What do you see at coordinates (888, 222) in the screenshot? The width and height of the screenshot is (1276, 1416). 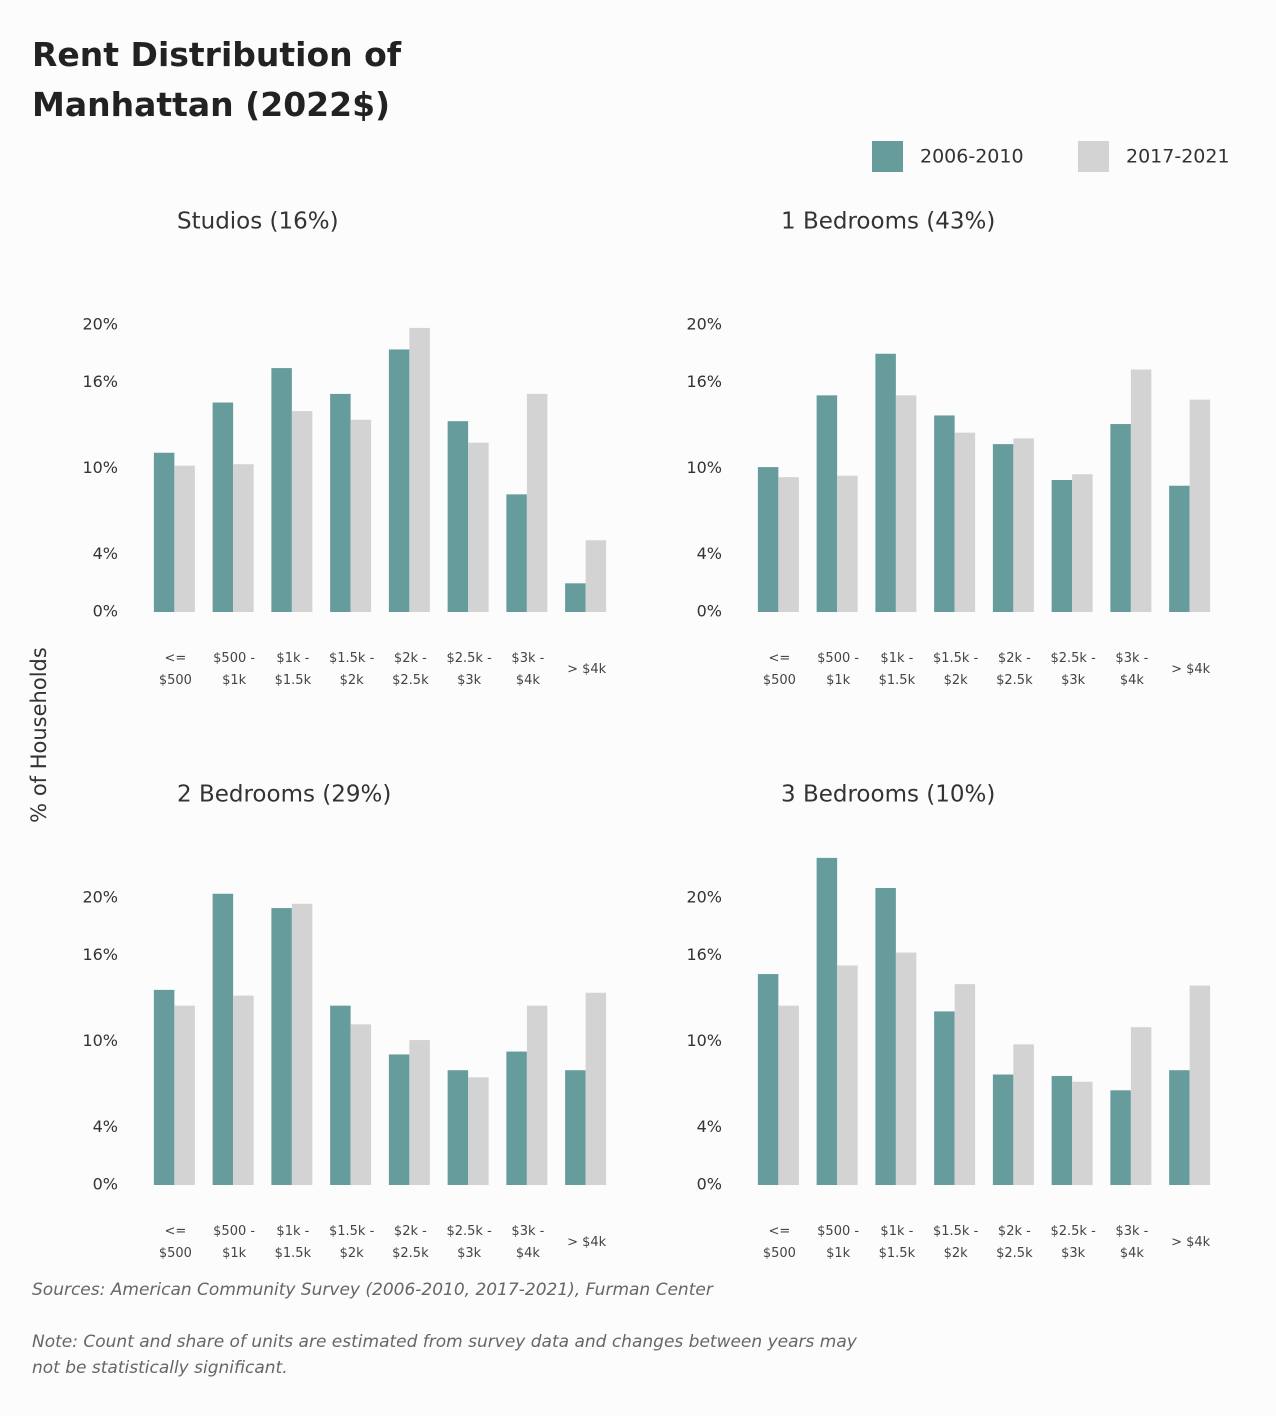 I see `panel-title: 1 Bedrooms (43%)` at bounding box center [888, 222].